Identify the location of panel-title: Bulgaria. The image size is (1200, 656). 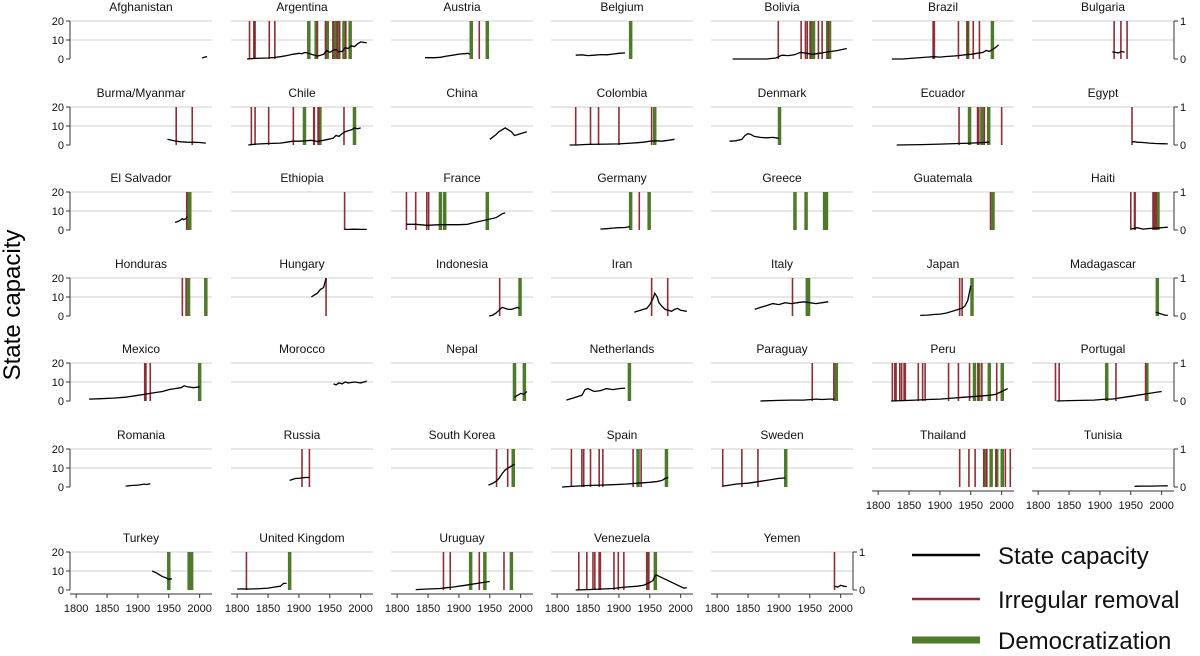
(1103, 7).